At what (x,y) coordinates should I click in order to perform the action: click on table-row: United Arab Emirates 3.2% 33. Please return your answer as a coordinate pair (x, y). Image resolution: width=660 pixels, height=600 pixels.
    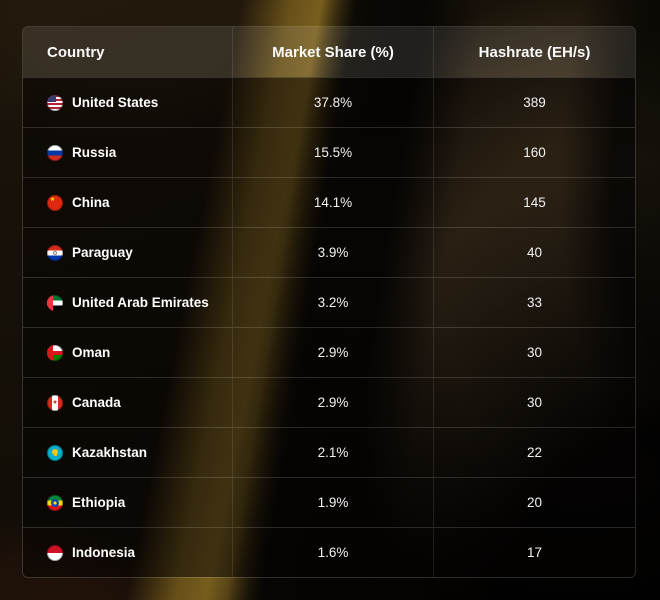
    Looking at the image, I should click on (329, 302).